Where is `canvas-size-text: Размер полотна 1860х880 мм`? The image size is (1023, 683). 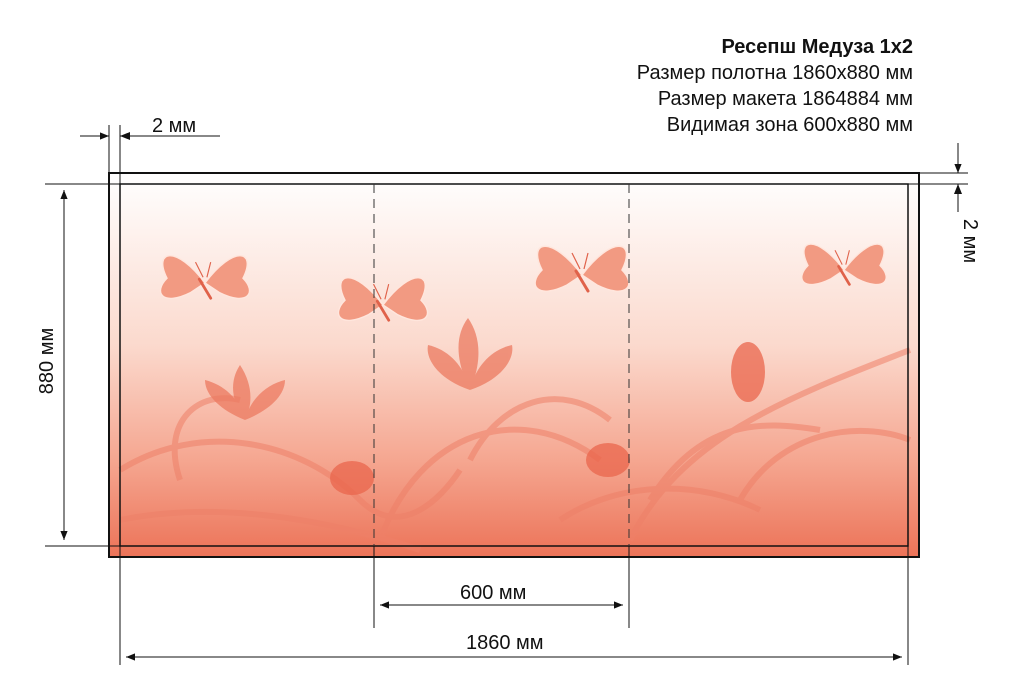 canvas-size-text: Размер полотна 1860х880 мм is located at coordinates (774, 73).